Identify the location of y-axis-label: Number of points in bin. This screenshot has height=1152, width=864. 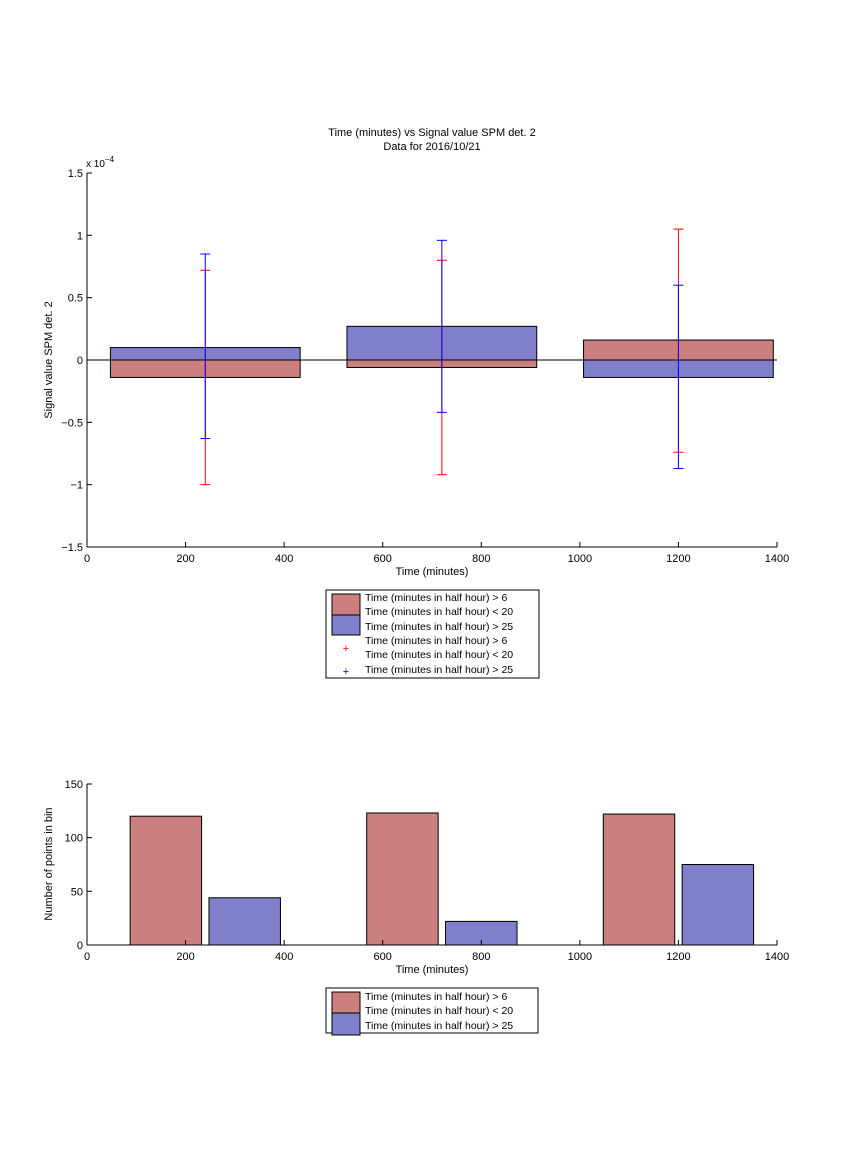
(49, 863).